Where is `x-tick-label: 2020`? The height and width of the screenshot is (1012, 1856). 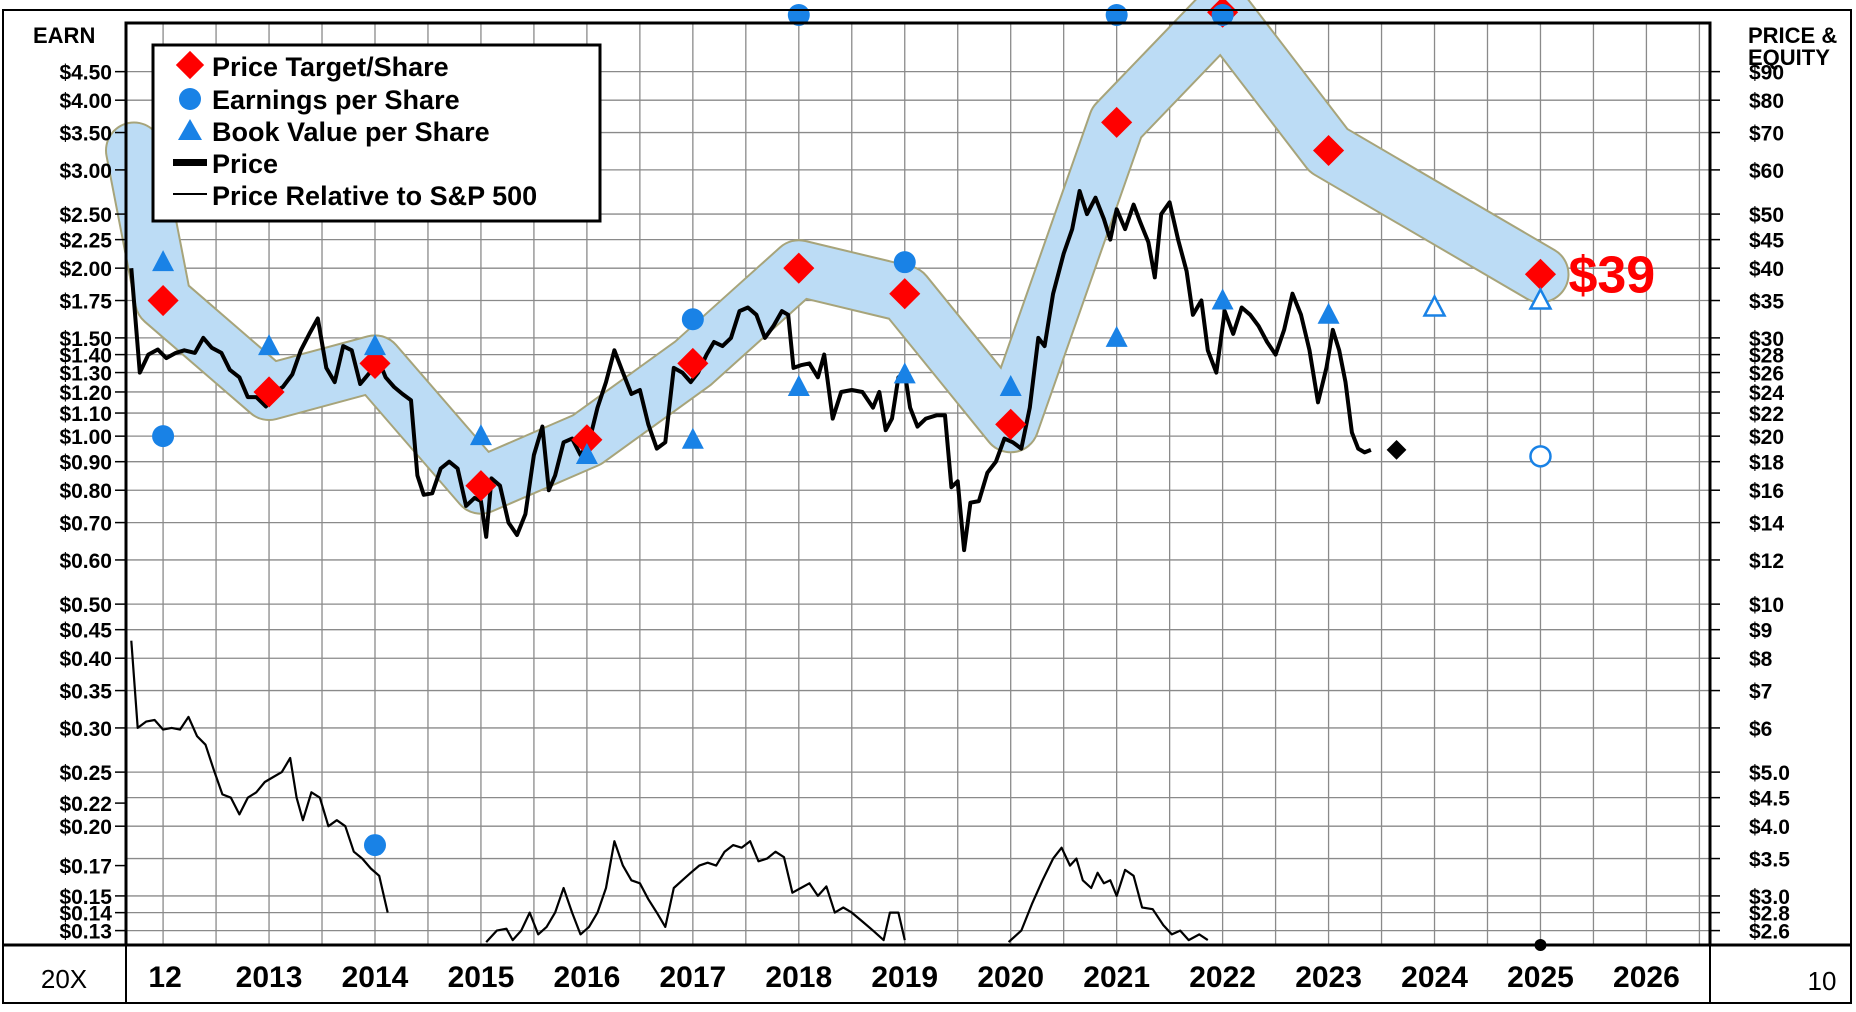
x-tick-label: 2020 is located at coordinates (1010, 977).